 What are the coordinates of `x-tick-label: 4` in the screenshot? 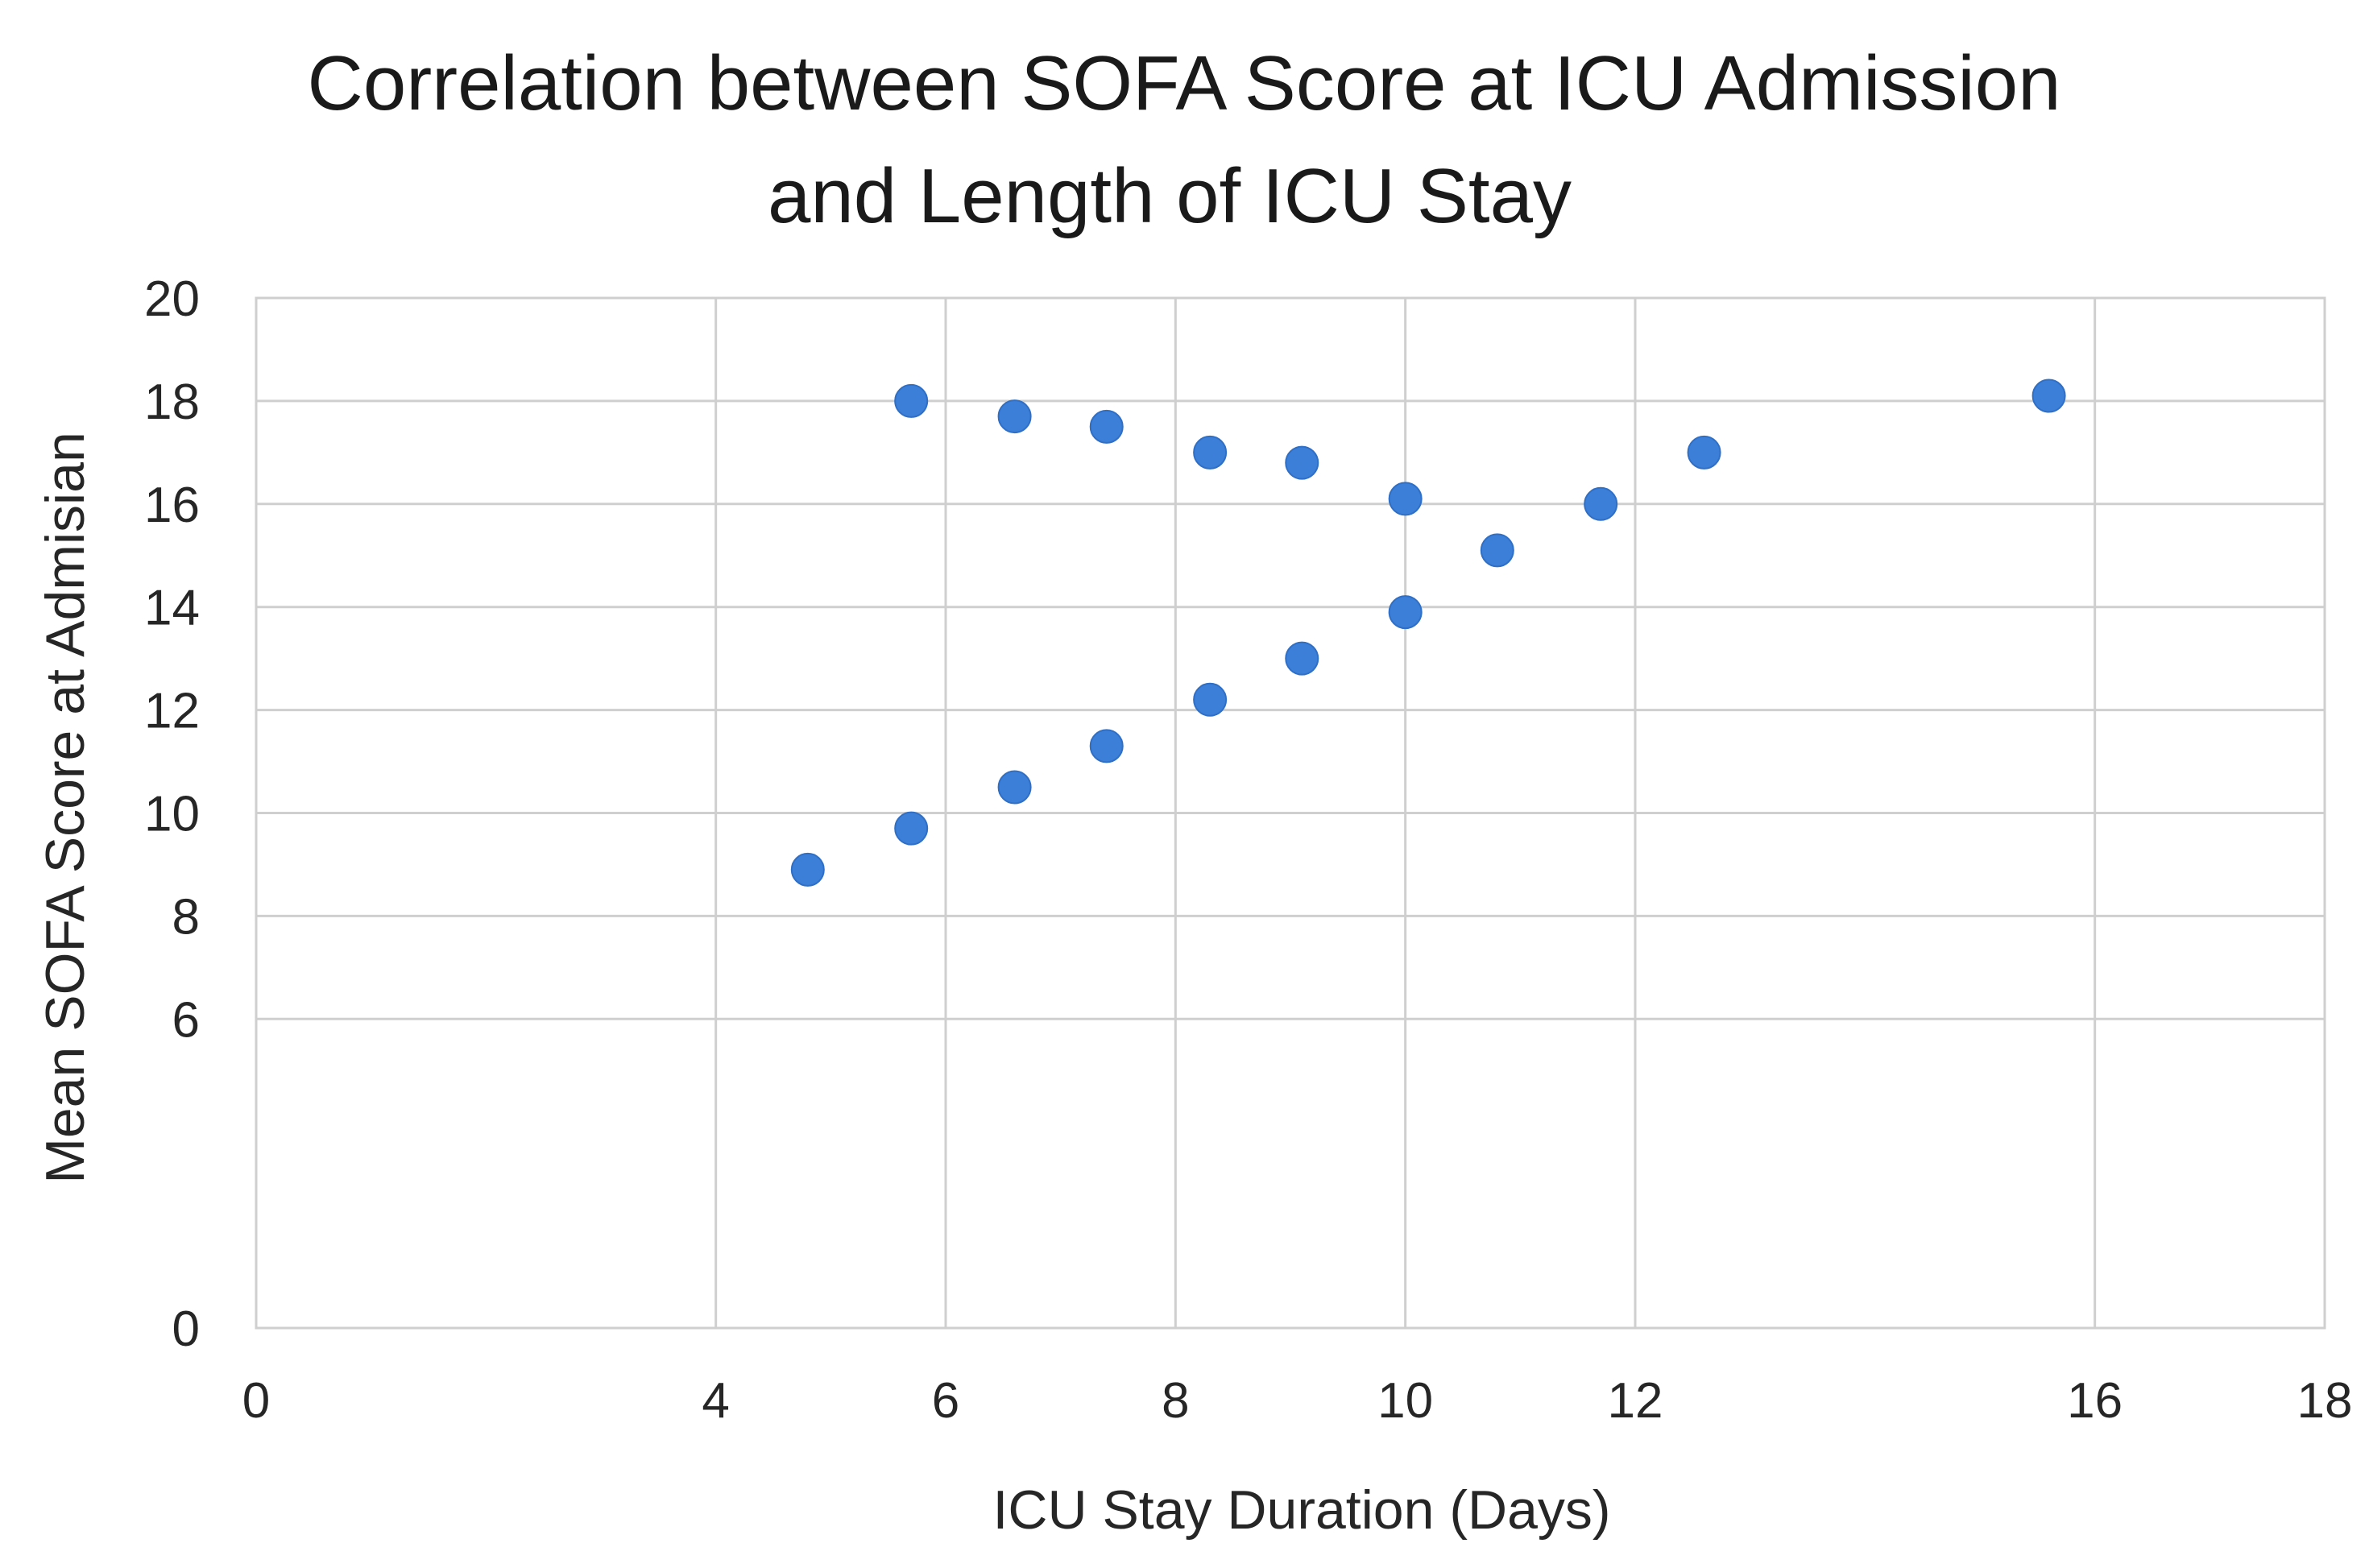 It's located at (715, 1401).